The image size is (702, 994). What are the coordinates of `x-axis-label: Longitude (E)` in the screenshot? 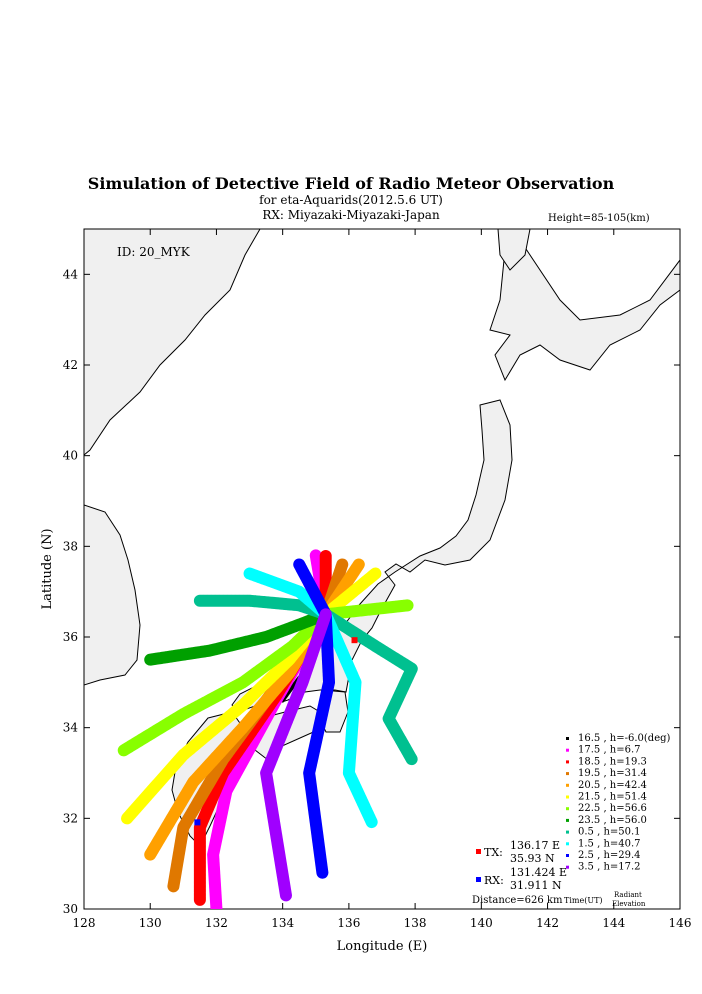 It's located at (382, 946).